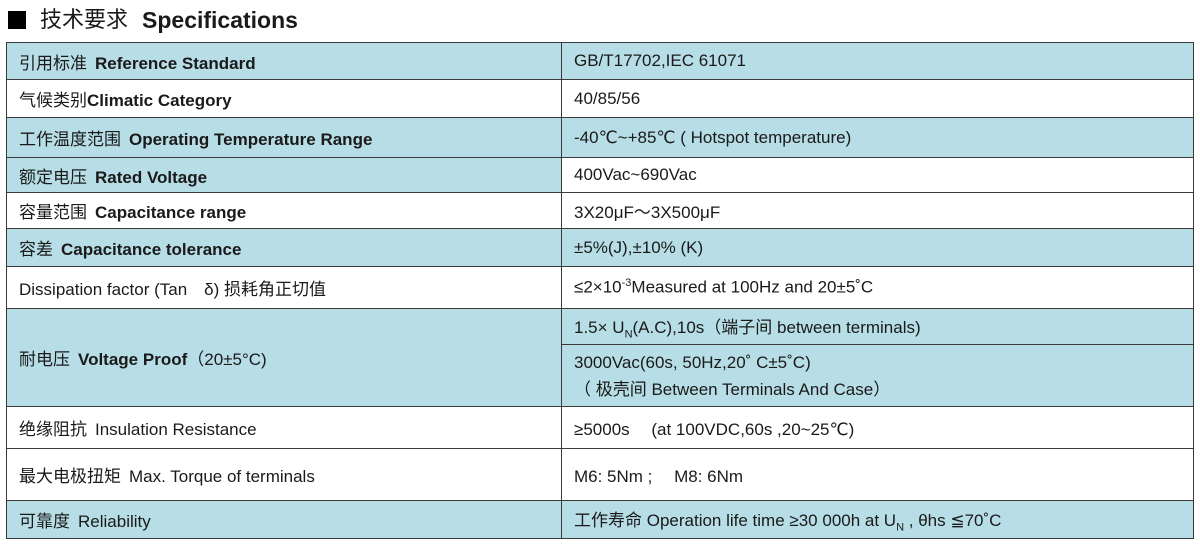 The height and width of the screenshot is (549, 1200). What do you see at coordinates (284, 175) in the screenshot?
I see `spec-label: 额定电压 Rated Voltage` at bounding box center [284, 175].